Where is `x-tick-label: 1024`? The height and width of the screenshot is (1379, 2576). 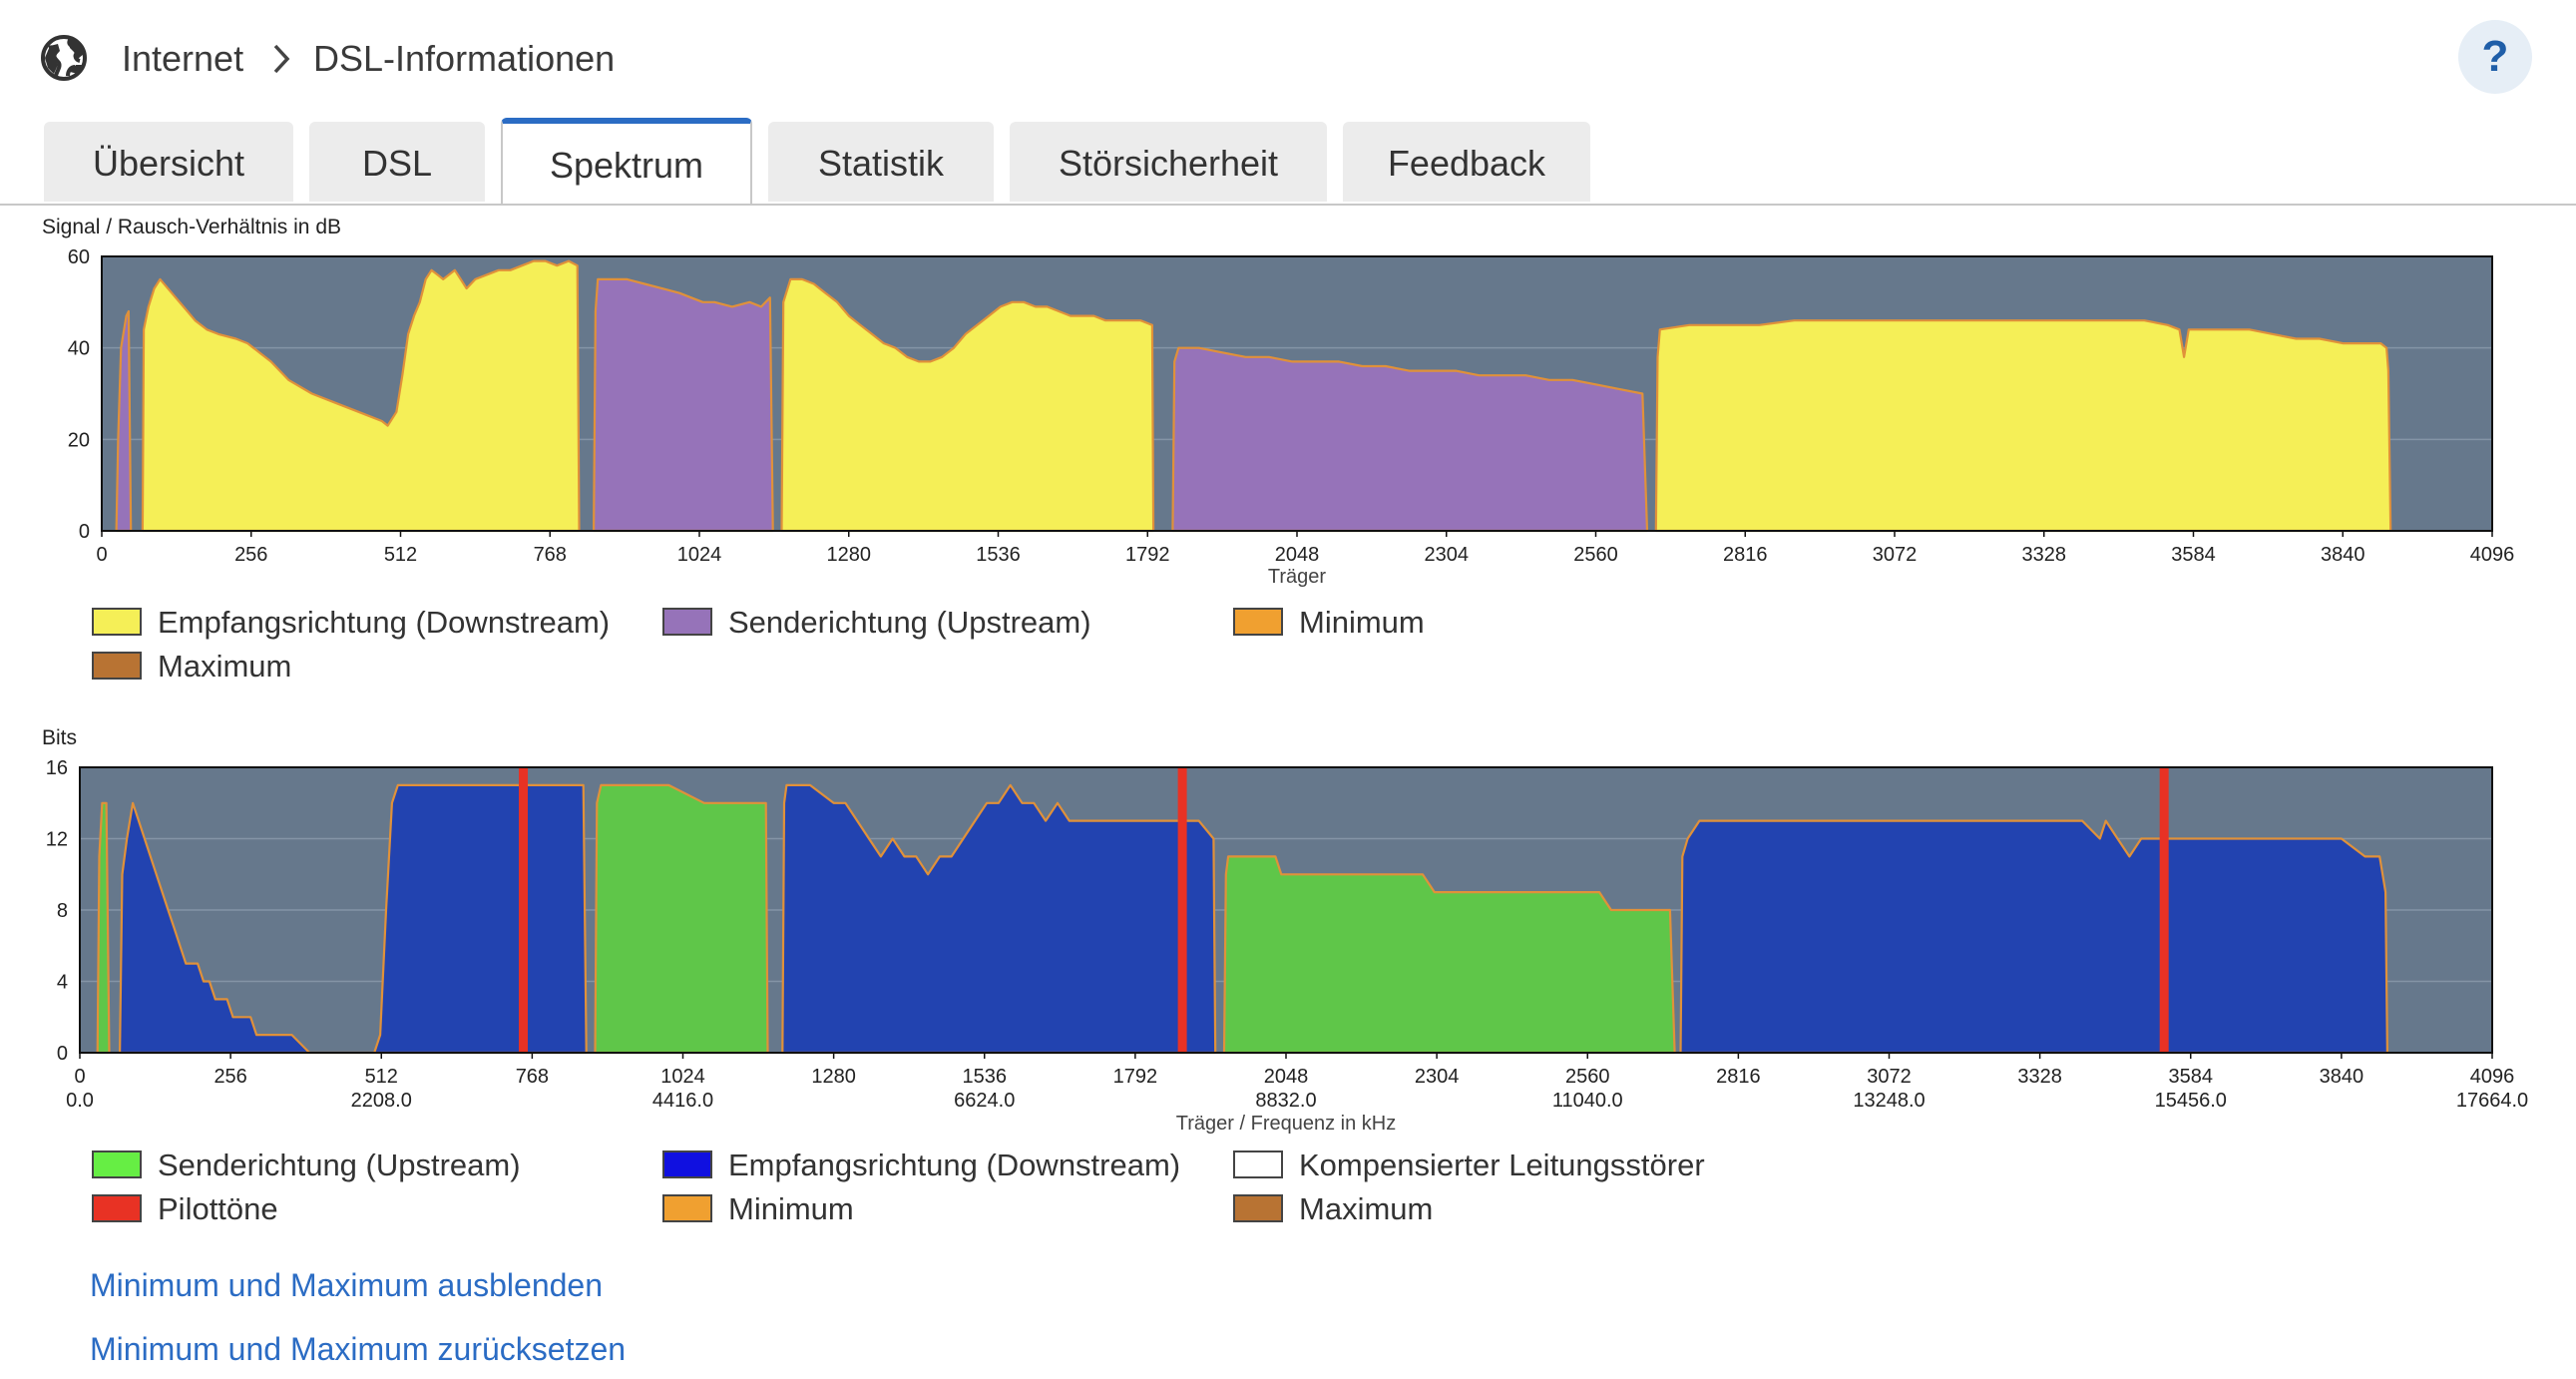 x-tick-label: 1024 is located at coordinates (699, 555).